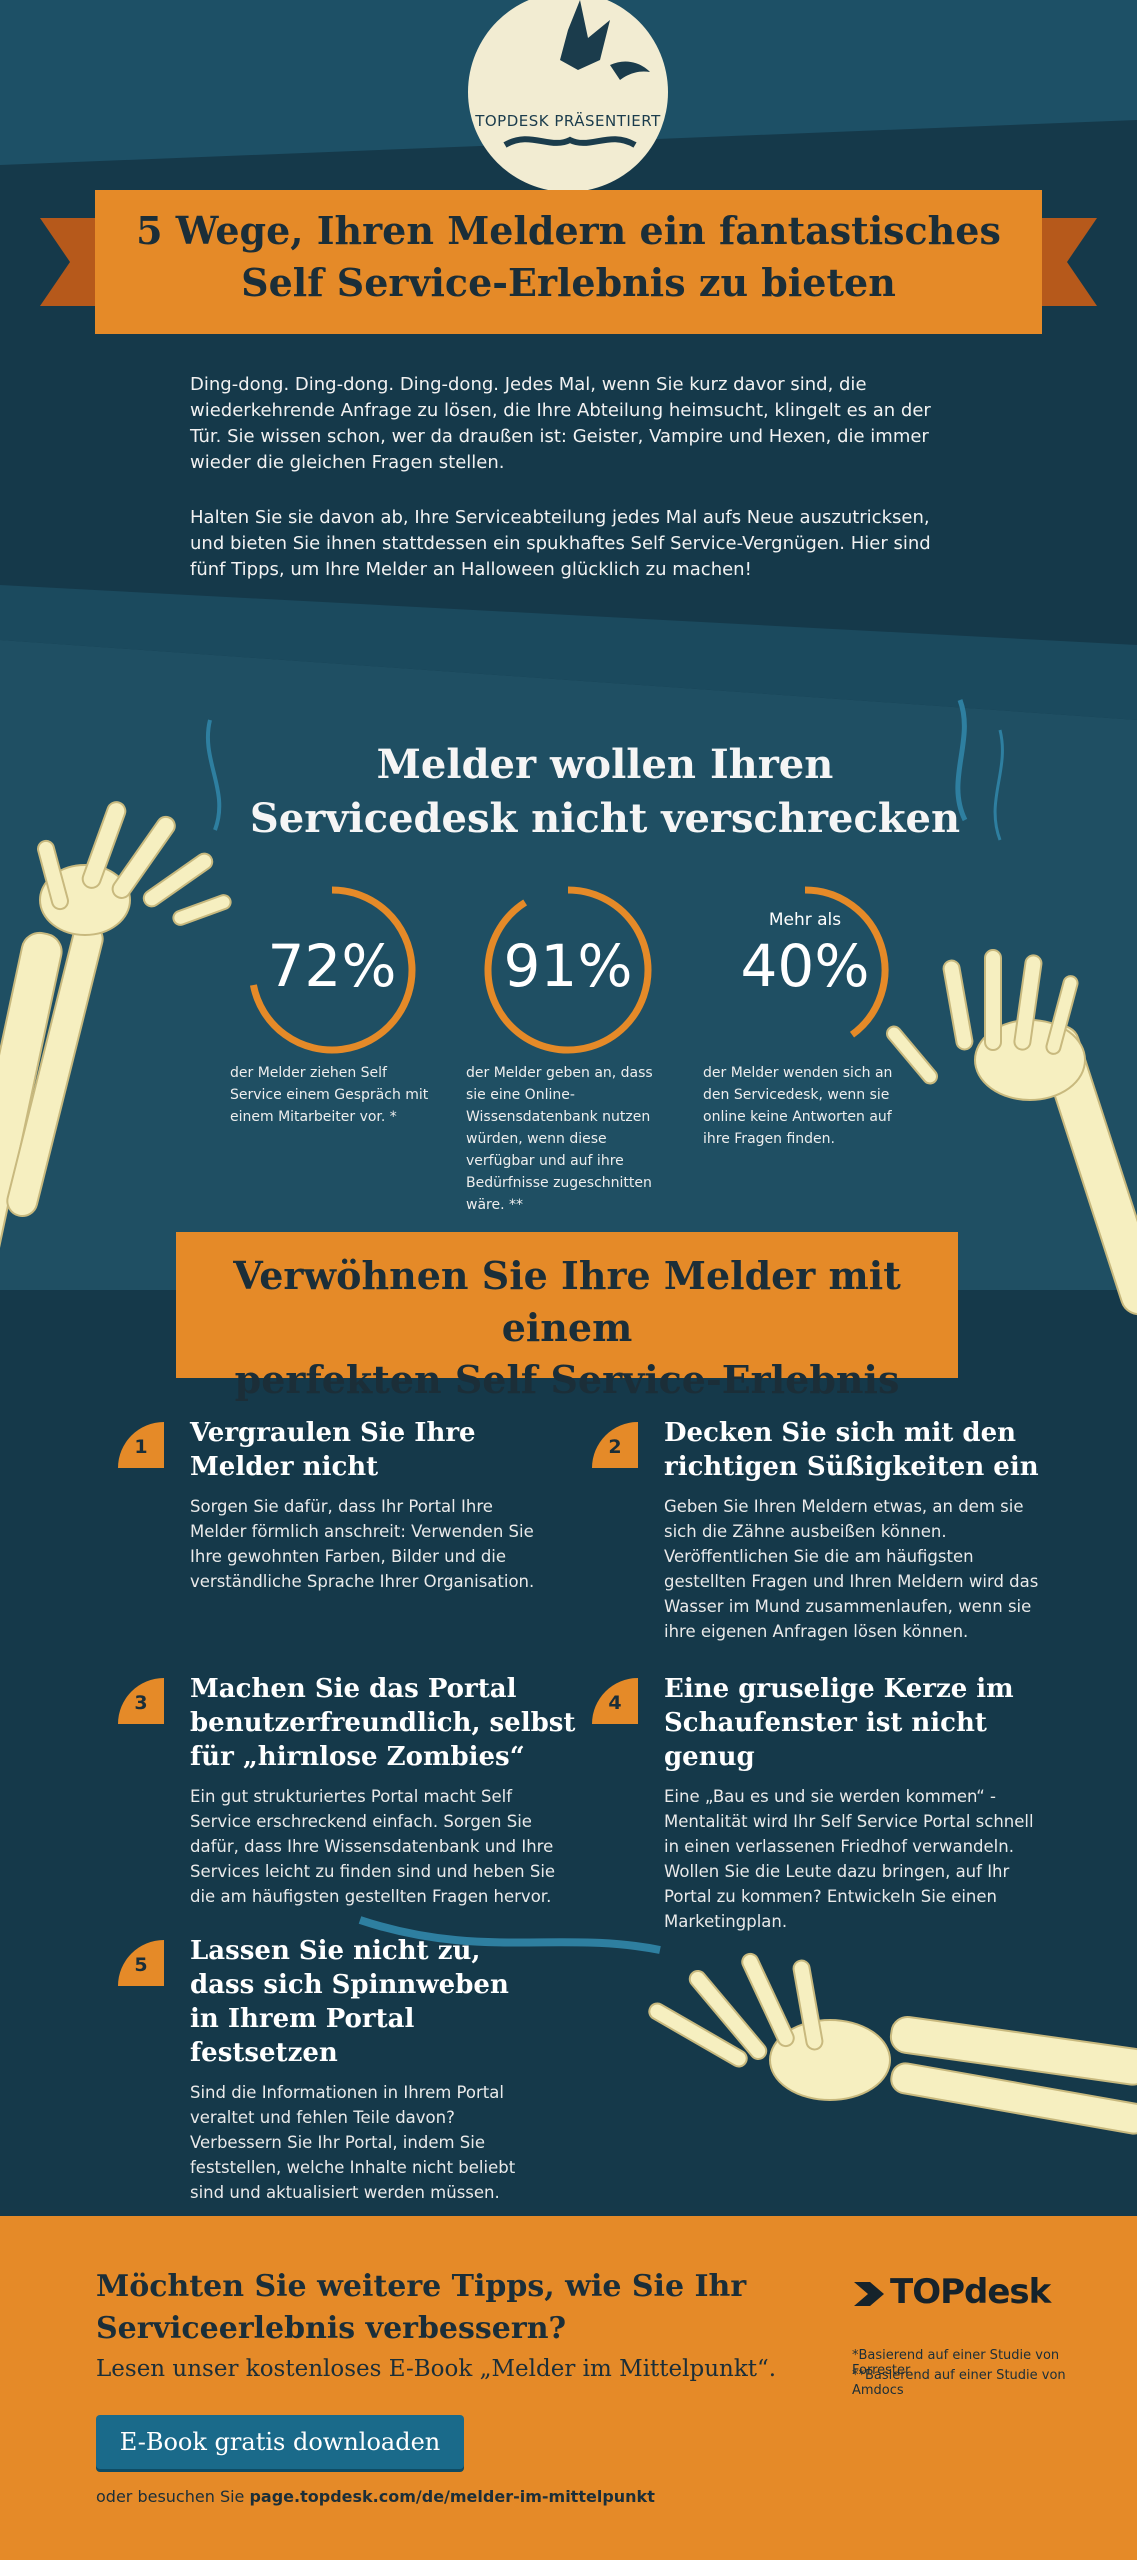  What do you see at coordinates (332, 966) in the screenshot?
I see `stat-value: 72%` at bounding box center [332, 966].